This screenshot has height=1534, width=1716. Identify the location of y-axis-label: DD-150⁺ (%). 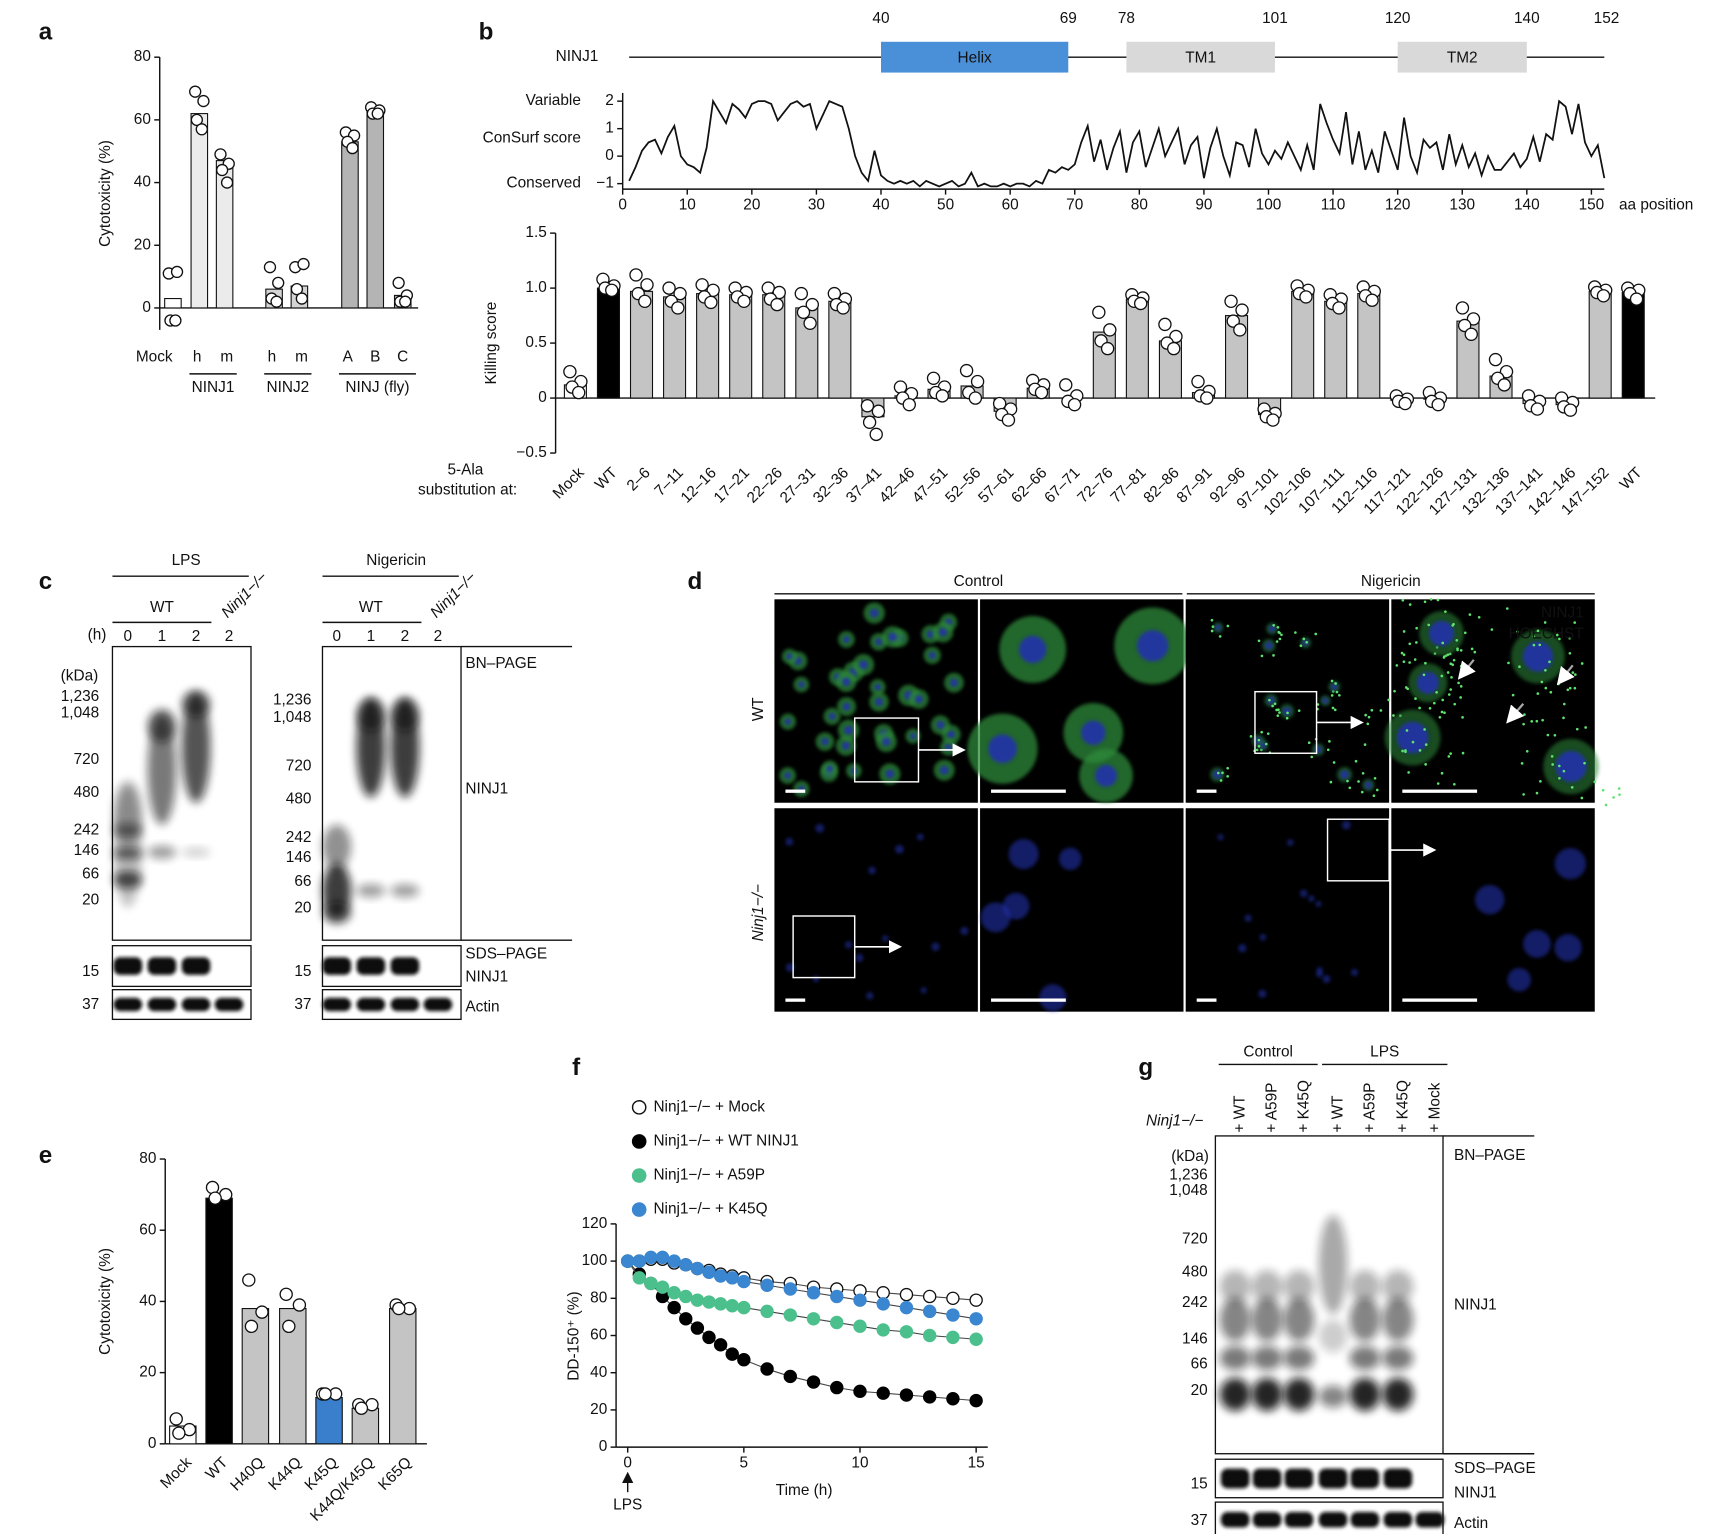
(573, 1335).